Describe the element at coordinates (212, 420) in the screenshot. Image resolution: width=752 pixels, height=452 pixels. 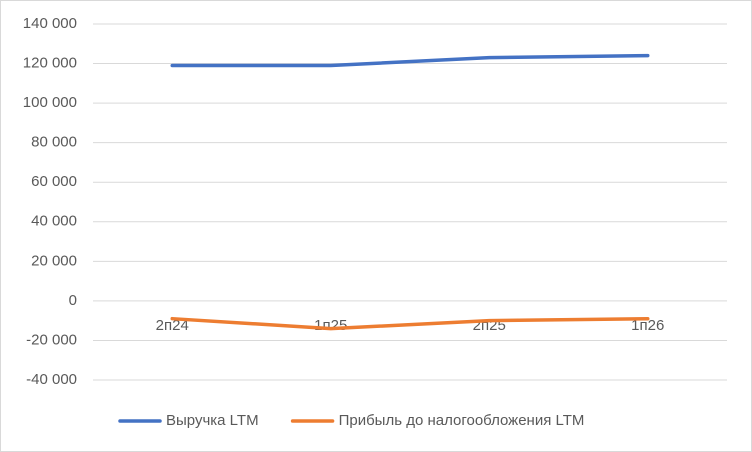
I see `legend-label: Выручка LTM` at that location.